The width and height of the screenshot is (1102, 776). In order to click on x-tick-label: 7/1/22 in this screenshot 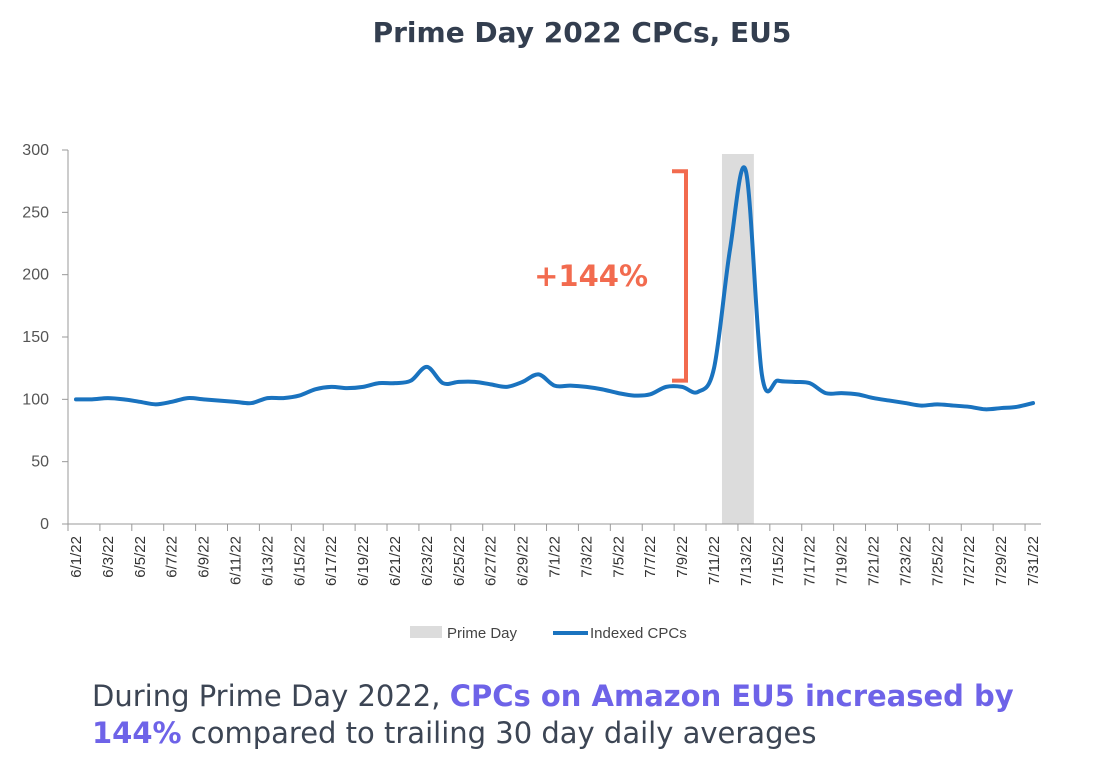, I will do `click(555, 557)`.